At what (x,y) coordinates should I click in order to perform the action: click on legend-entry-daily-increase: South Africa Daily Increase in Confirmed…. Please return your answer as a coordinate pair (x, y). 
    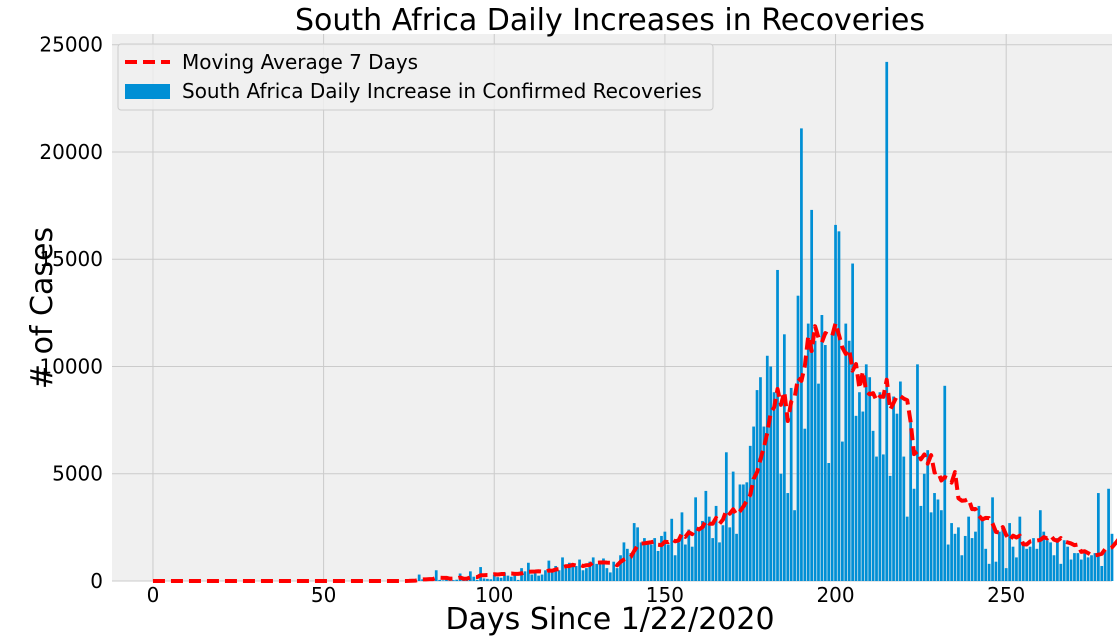
    Looking at the image, I should click on (442, 91).